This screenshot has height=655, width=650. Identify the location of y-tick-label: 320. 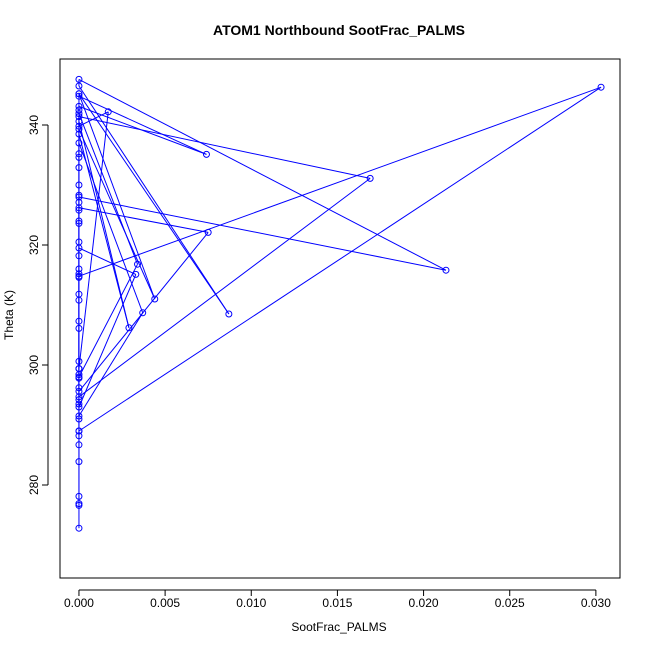
(34, 245).